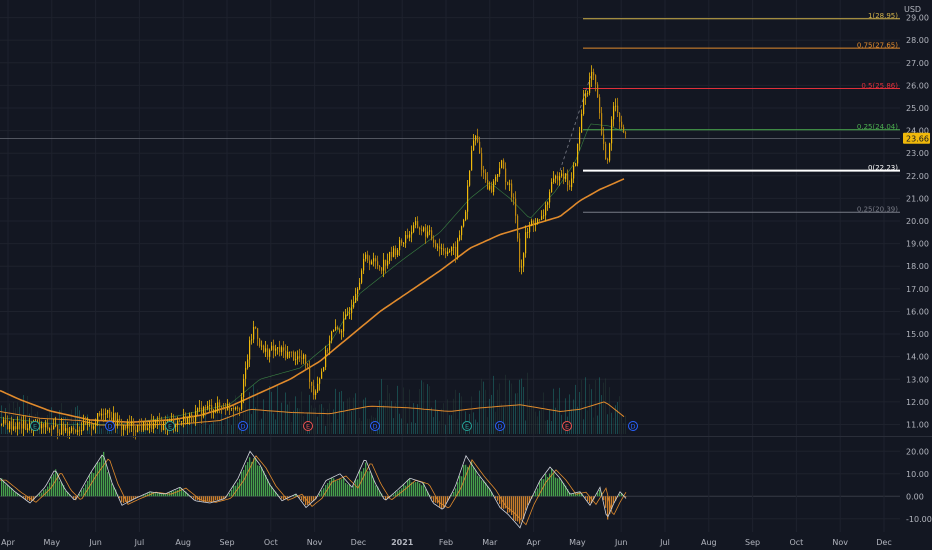 This screenshot has height=550, width=932. I want to click on time-tick-label: May, so click(577, 542).